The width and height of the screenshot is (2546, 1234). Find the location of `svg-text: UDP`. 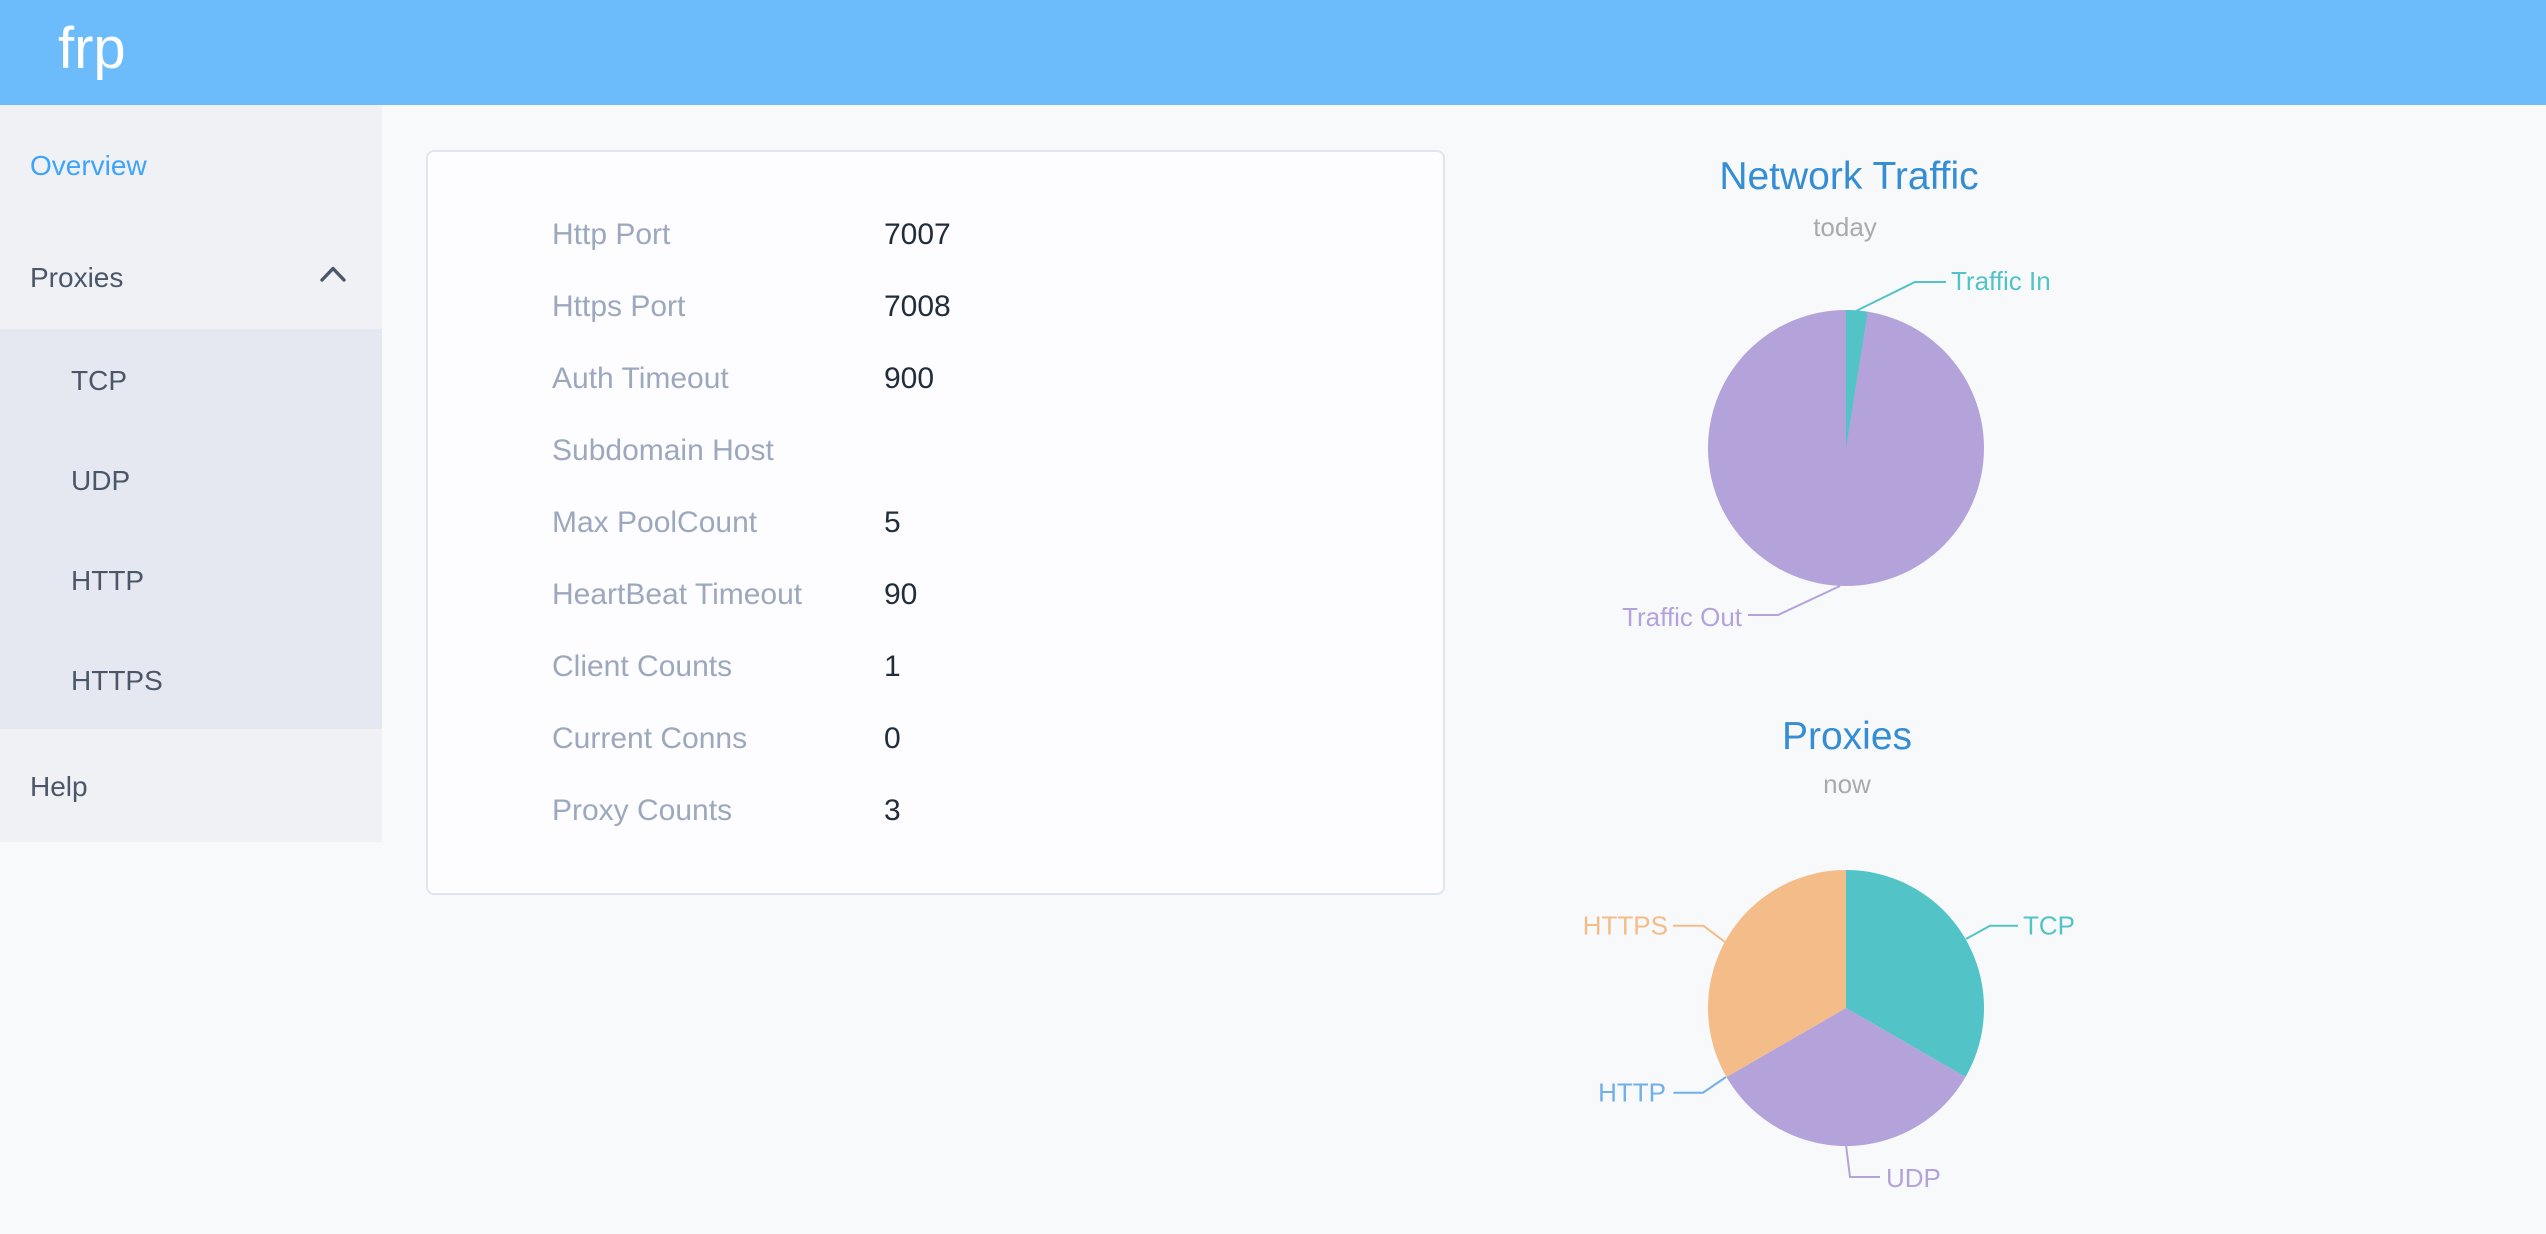

svg-text: UDP is located at coordinates (1913, 1178).